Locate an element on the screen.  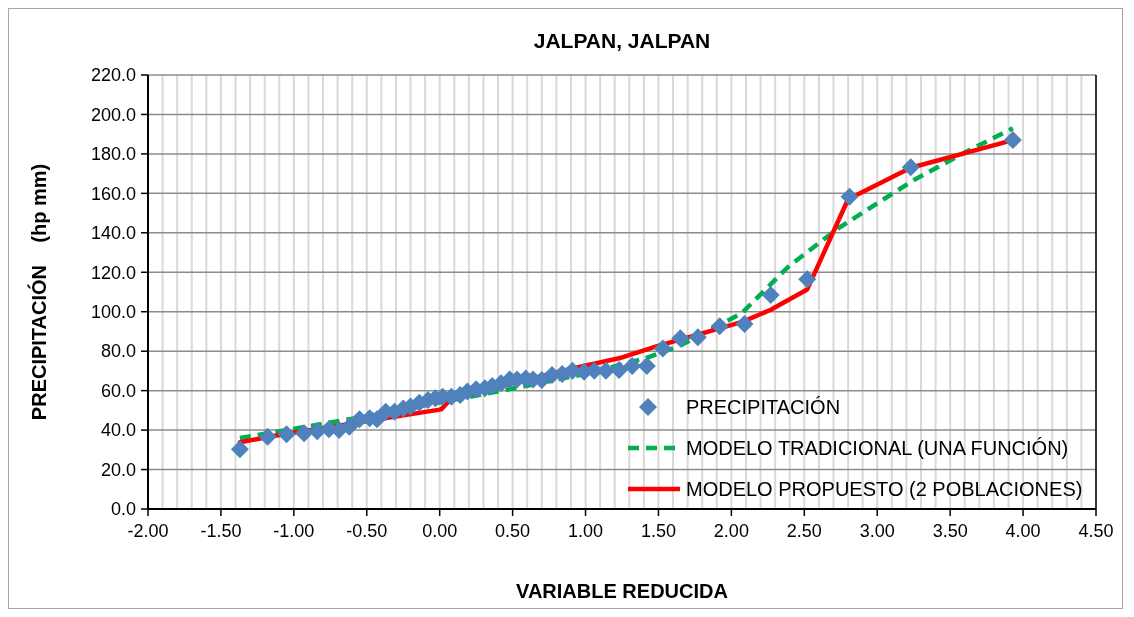
legend-label: MODELO TRADICIONAL (UNA FUNCIÓN) is located at coordinates (877, 448).